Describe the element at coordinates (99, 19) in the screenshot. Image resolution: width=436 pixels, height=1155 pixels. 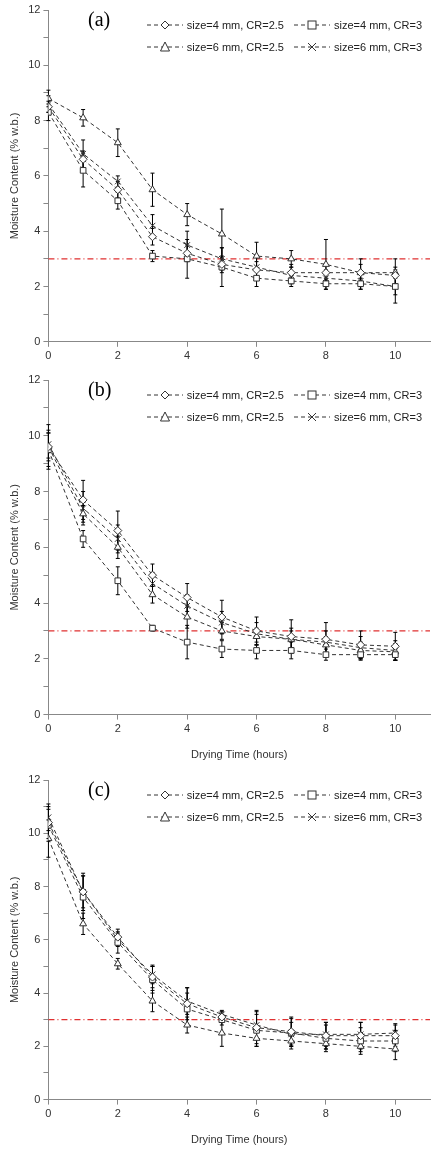
I see `chart-title: (a)` at that location.